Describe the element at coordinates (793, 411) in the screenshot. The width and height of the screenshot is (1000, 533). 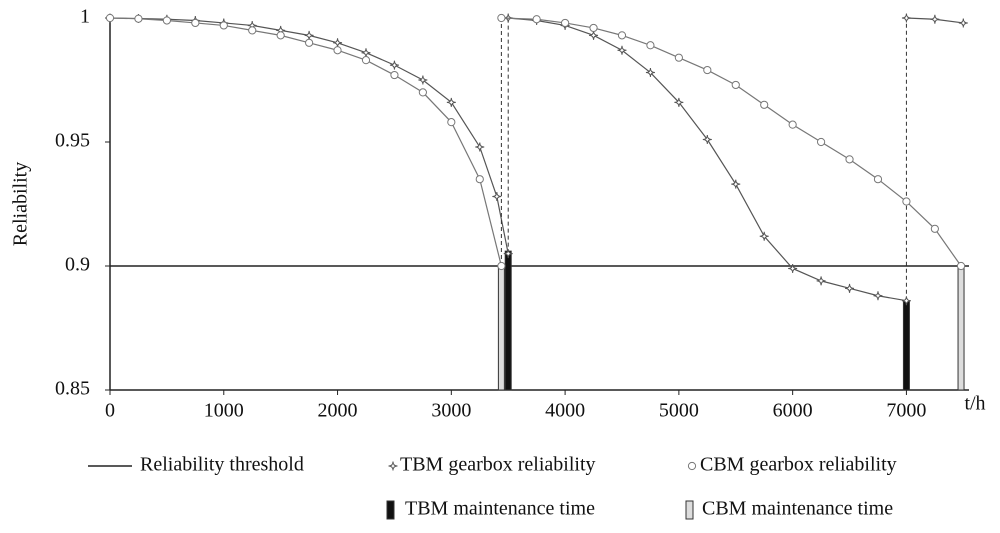
I see `x-tick-label: 6000` at that location.